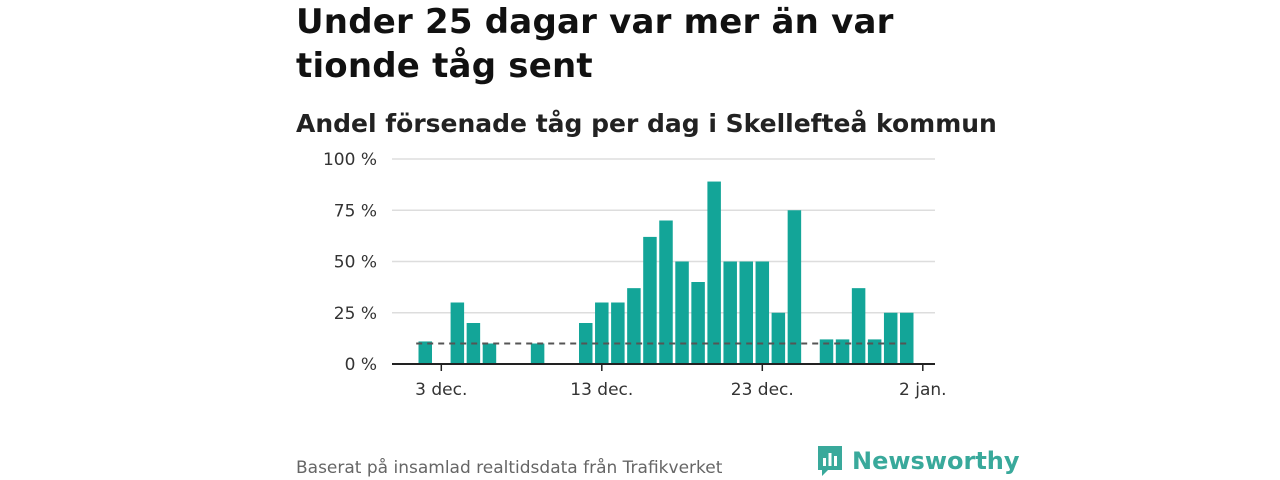 Image resolution: width=1280 pixels, height=480 pixels. I want to click on x-tick-label: 3 dec., so click(441, 390).